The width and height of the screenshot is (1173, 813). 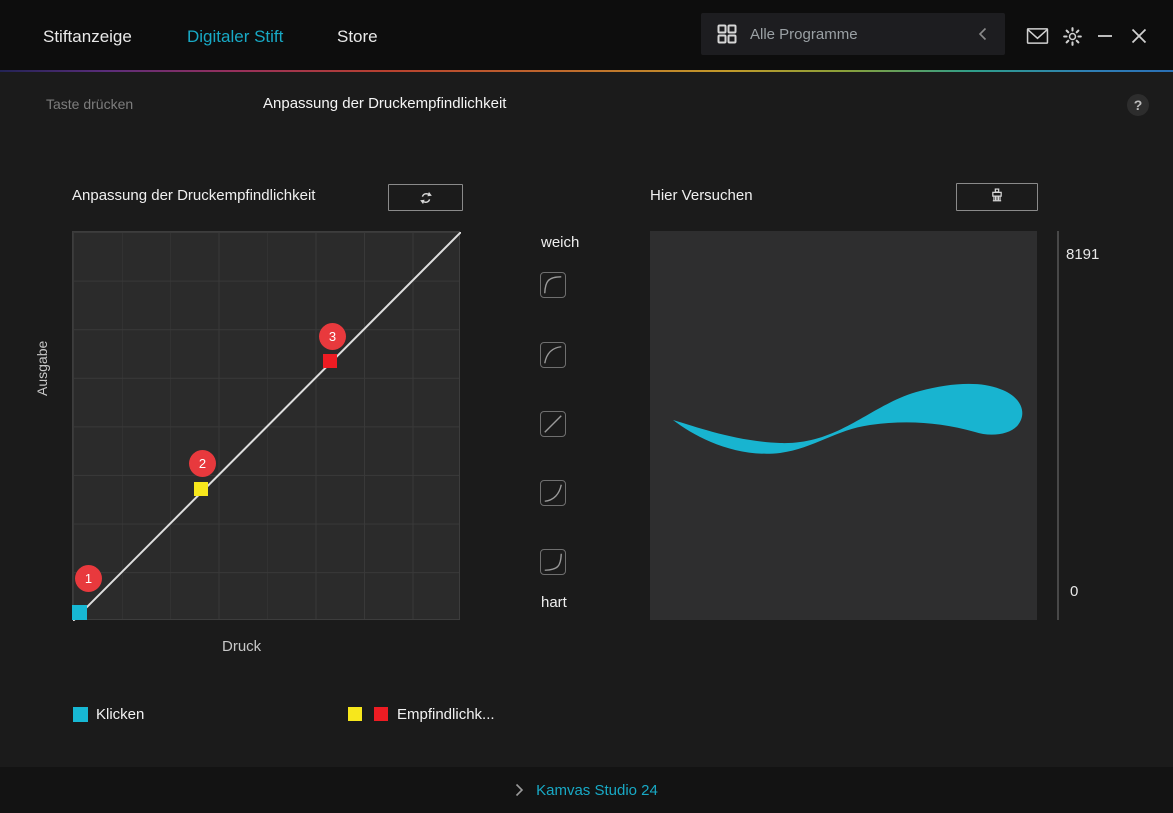 What do you see at coordinates (519, 790) in the screenshot?
I see `chevron-right-icon` at bounding box center [519, 790].